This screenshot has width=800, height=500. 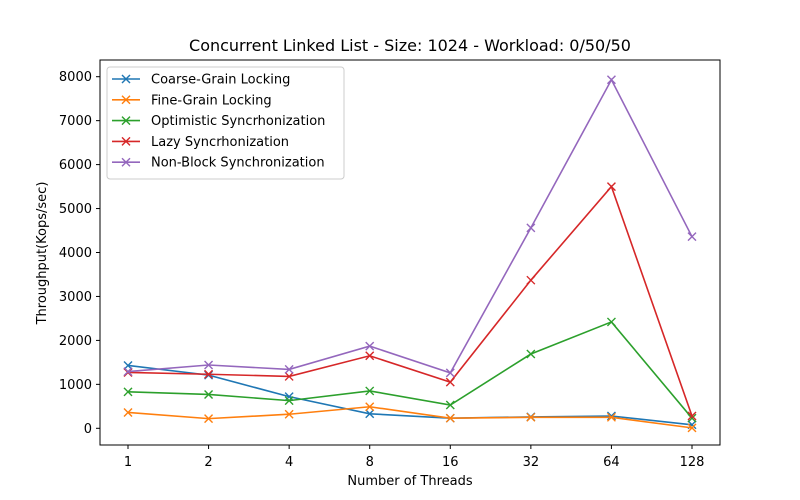 What do you see at coordinates (208, 462) in the screenshot?
I see `x-tick-label: 2` at bounding box center [208, 462].